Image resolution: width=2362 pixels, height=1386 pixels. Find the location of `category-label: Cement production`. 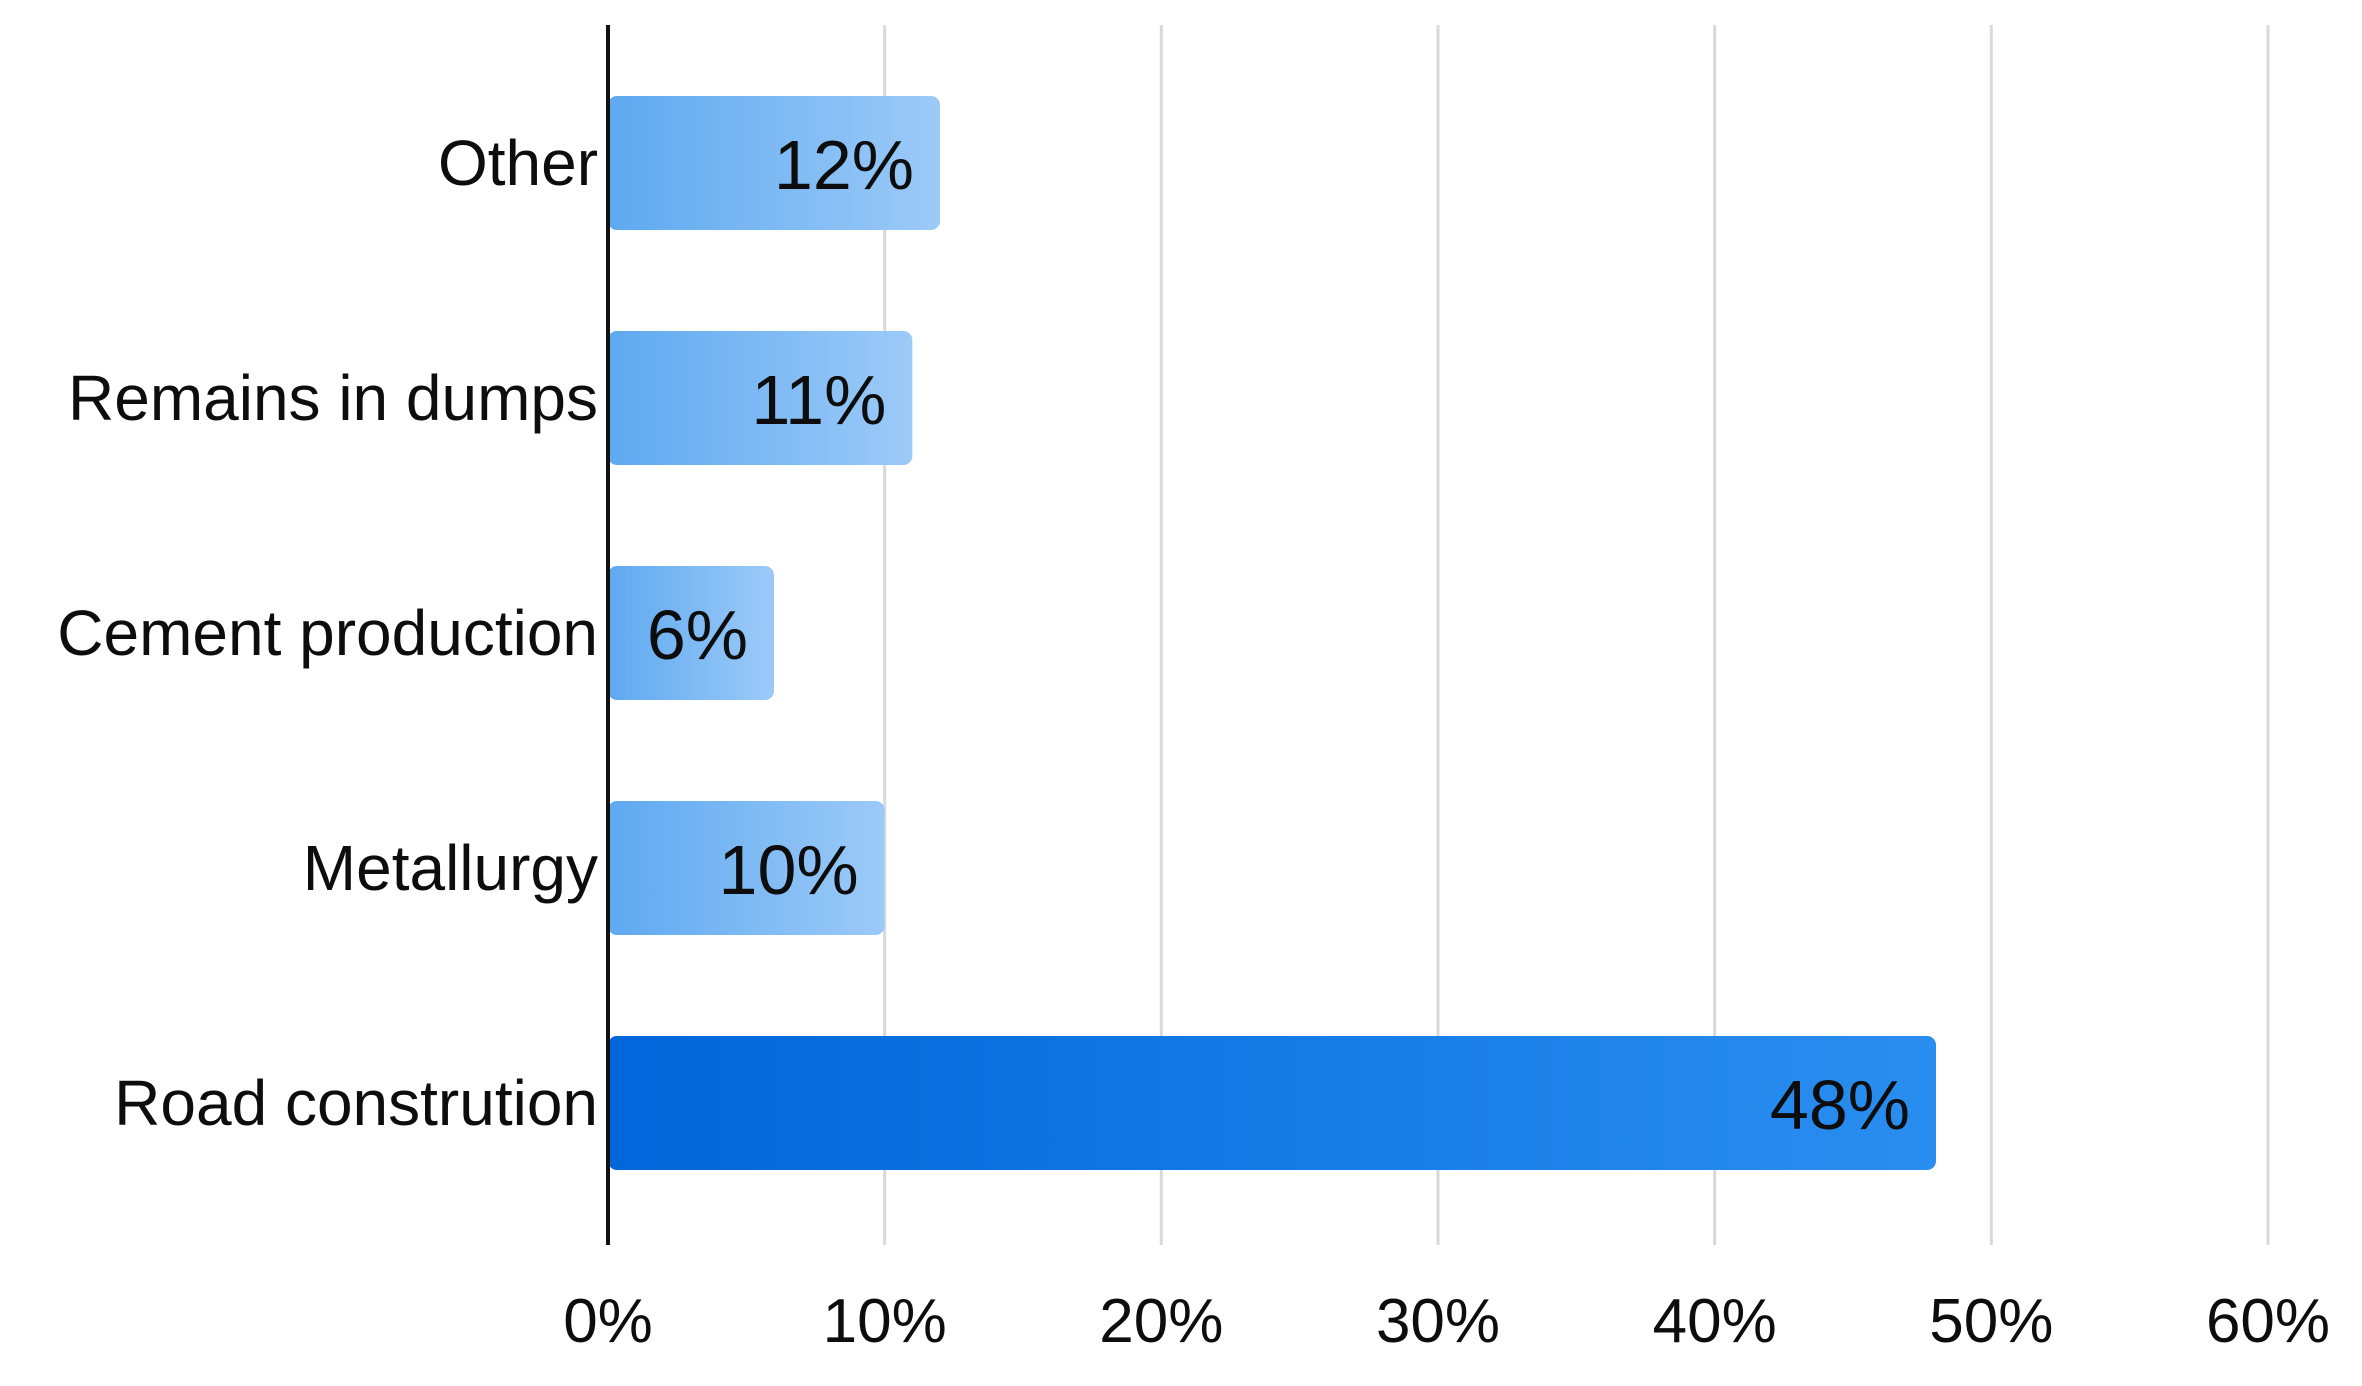

category-label: Cement production is located at coordinates (327, 633).